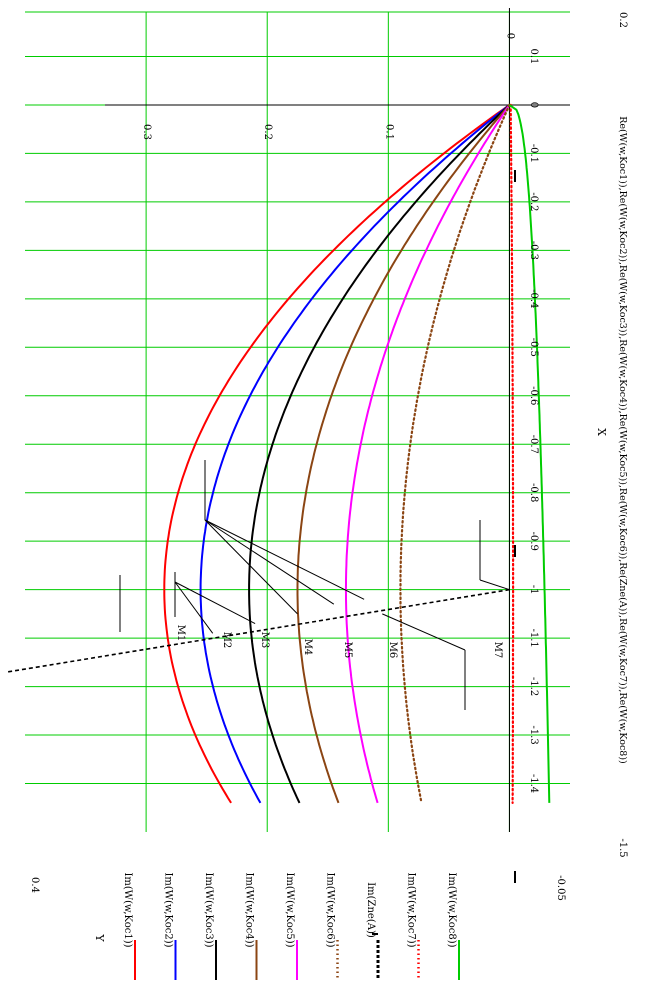  Describe the element at coordinates (533, 637) in the screenshot. I see `x-tick-label: -1.1` at that location.